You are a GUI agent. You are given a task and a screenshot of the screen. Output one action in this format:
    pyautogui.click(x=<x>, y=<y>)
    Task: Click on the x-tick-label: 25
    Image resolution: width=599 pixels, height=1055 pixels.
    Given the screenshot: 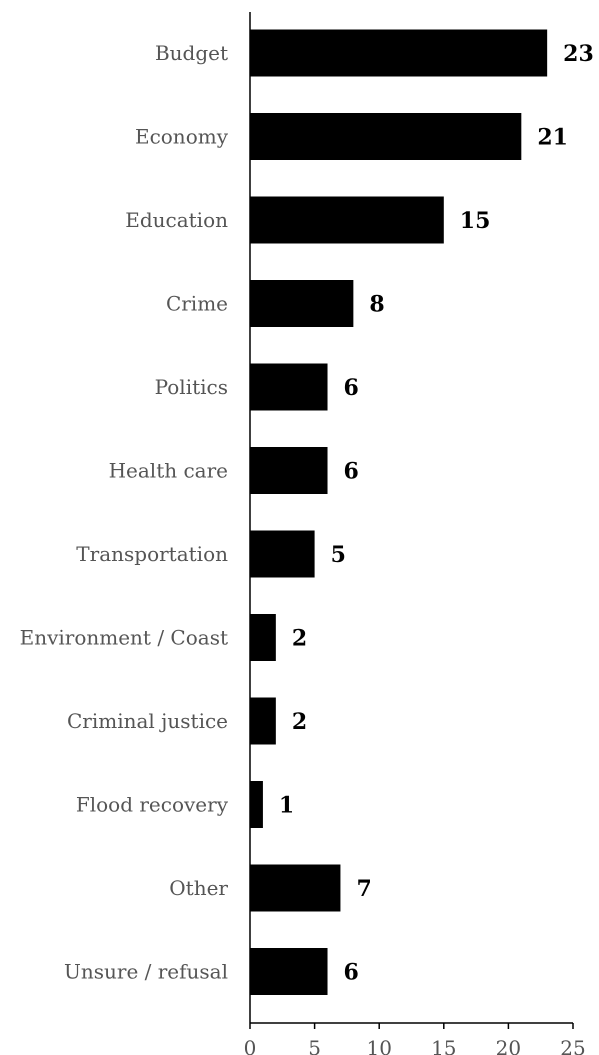 What is the action you would take?
    pyautogui.click(x=572, y=1045)
    